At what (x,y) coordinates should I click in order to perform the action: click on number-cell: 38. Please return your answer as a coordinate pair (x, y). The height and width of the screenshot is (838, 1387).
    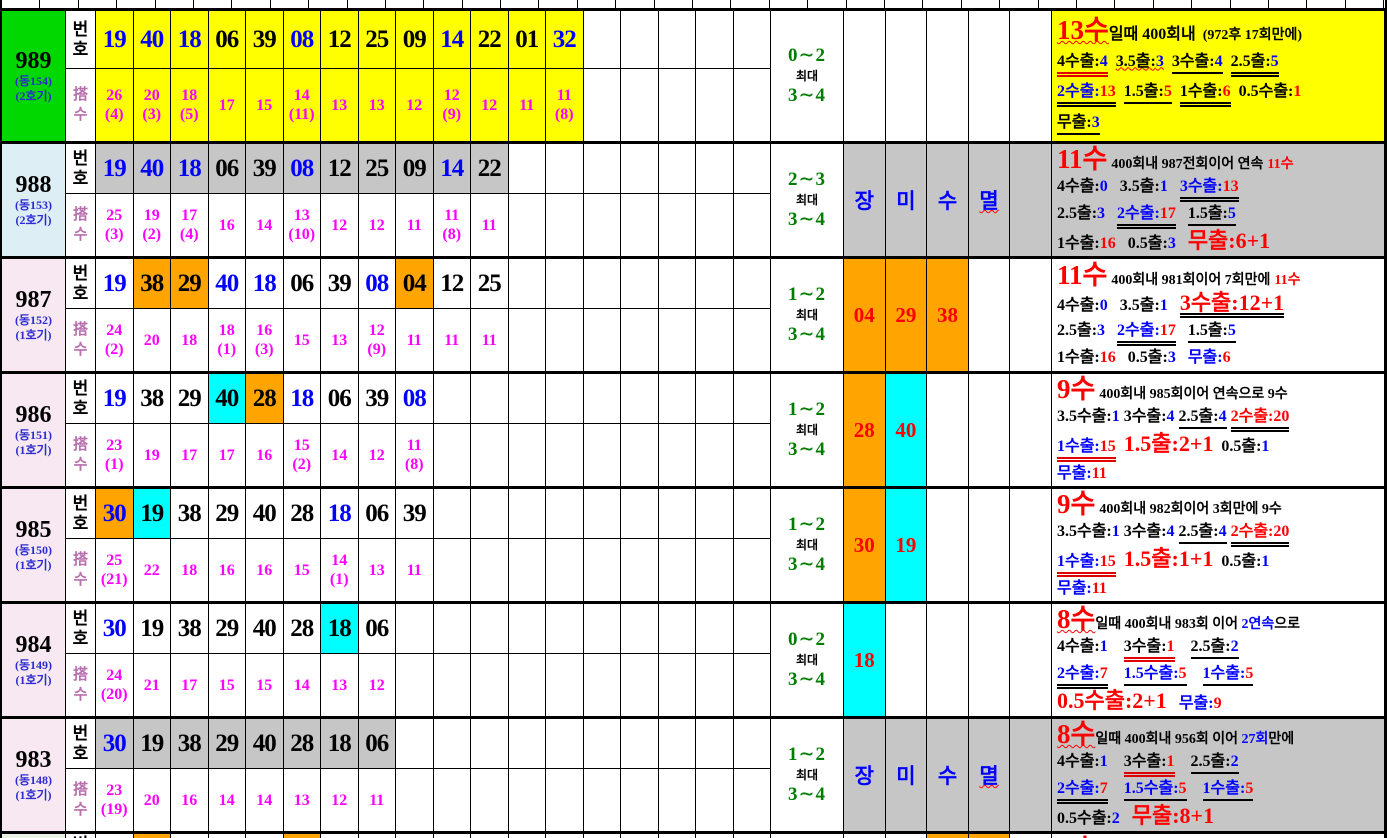
    Looking at the image, I should click on (190, 744).